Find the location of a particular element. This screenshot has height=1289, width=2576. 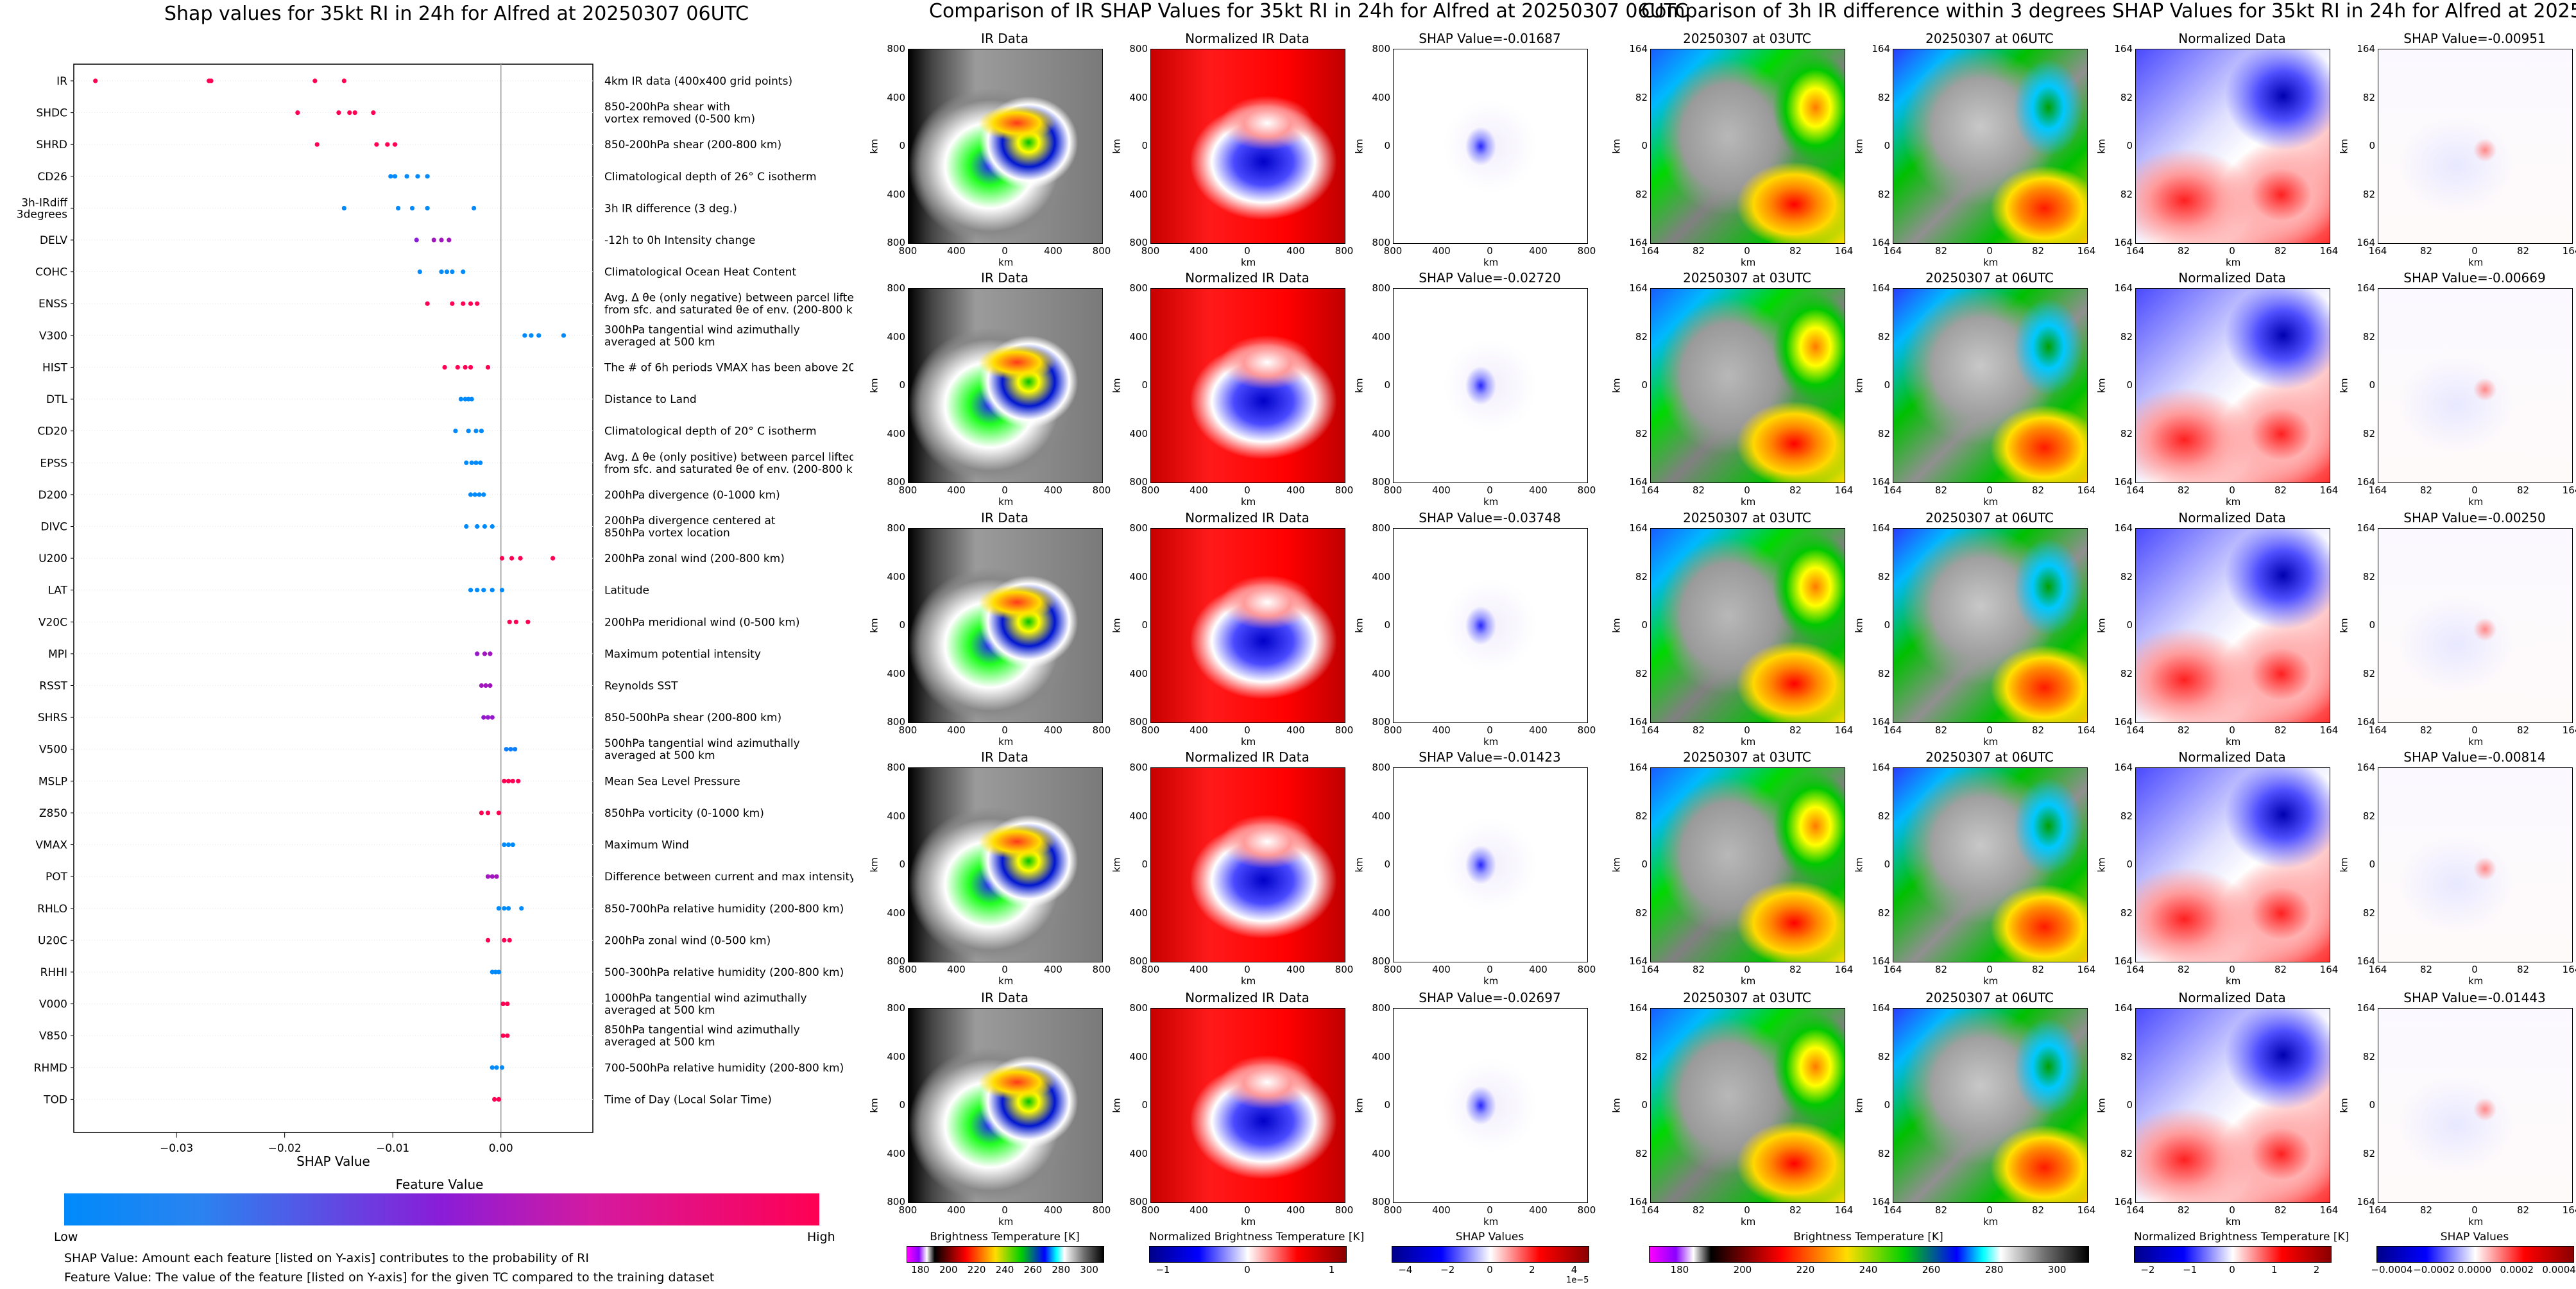

colorbar-gradient is located at coordinates (1005, 1254).